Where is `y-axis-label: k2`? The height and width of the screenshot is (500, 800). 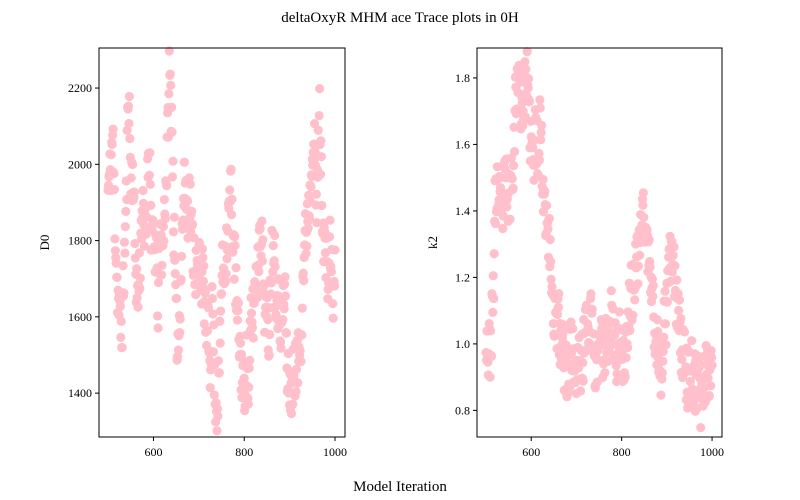 y-axis-label: k2 is located at coordinates (432, 242).